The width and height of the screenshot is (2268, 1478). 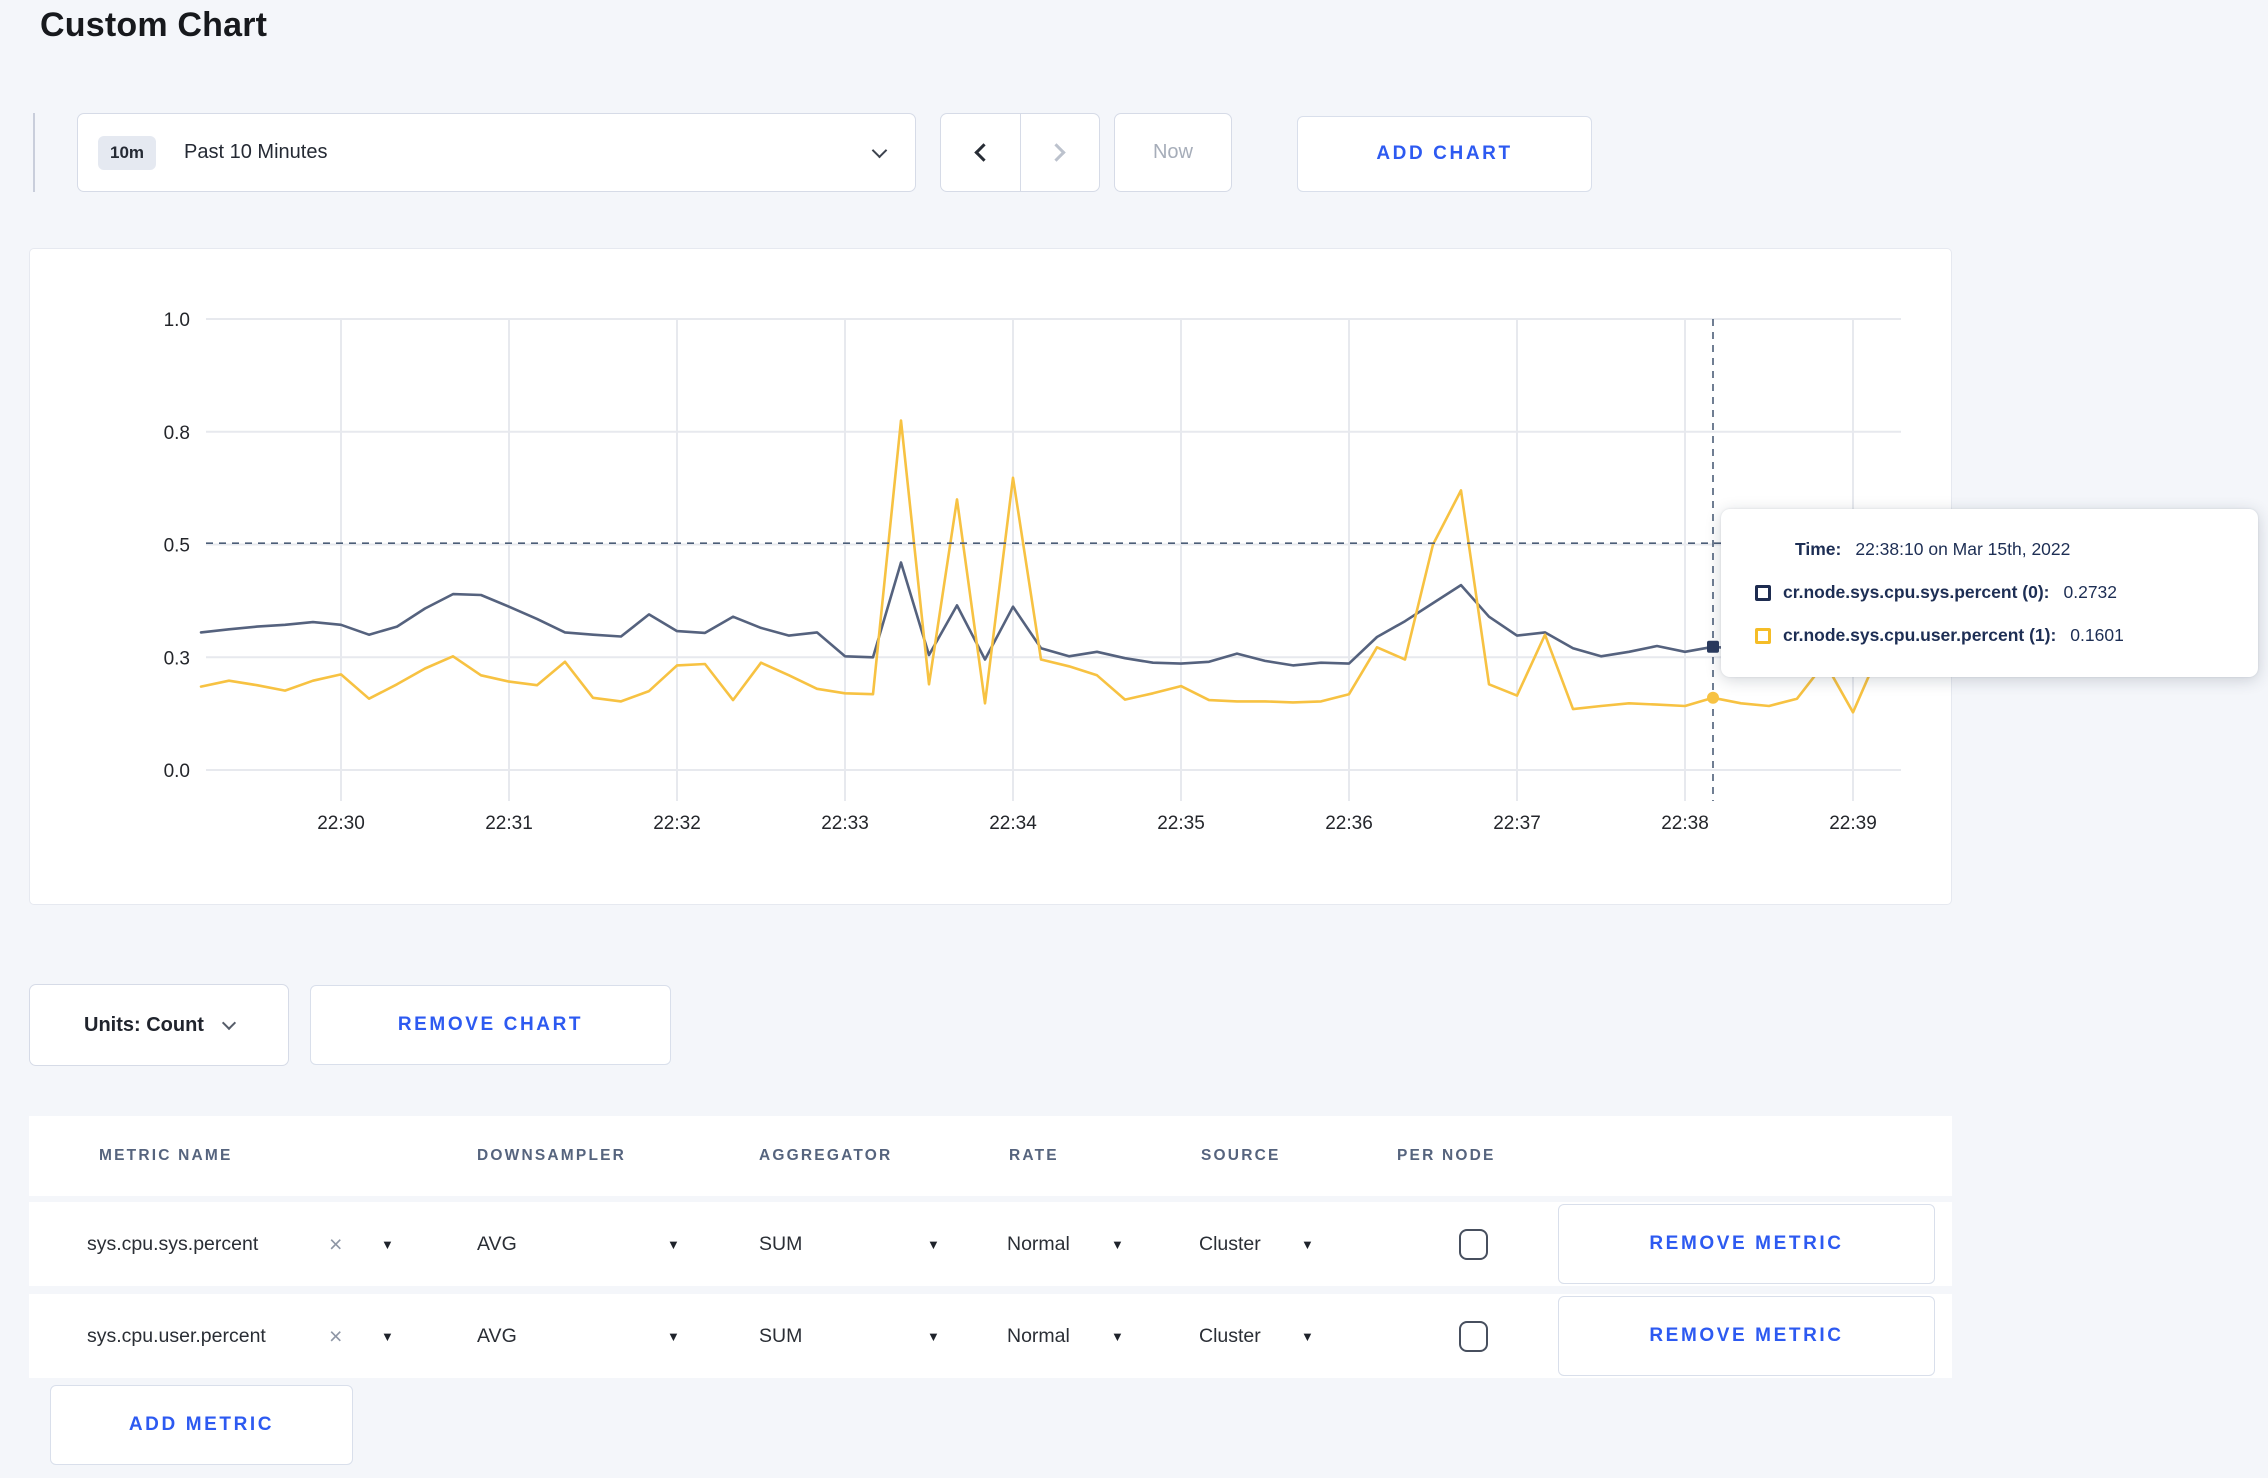 What do you see at coordinates (1181, 823) in the screenshot?
I see `svg-text: 22:35` at bounding box center [1181, 823].